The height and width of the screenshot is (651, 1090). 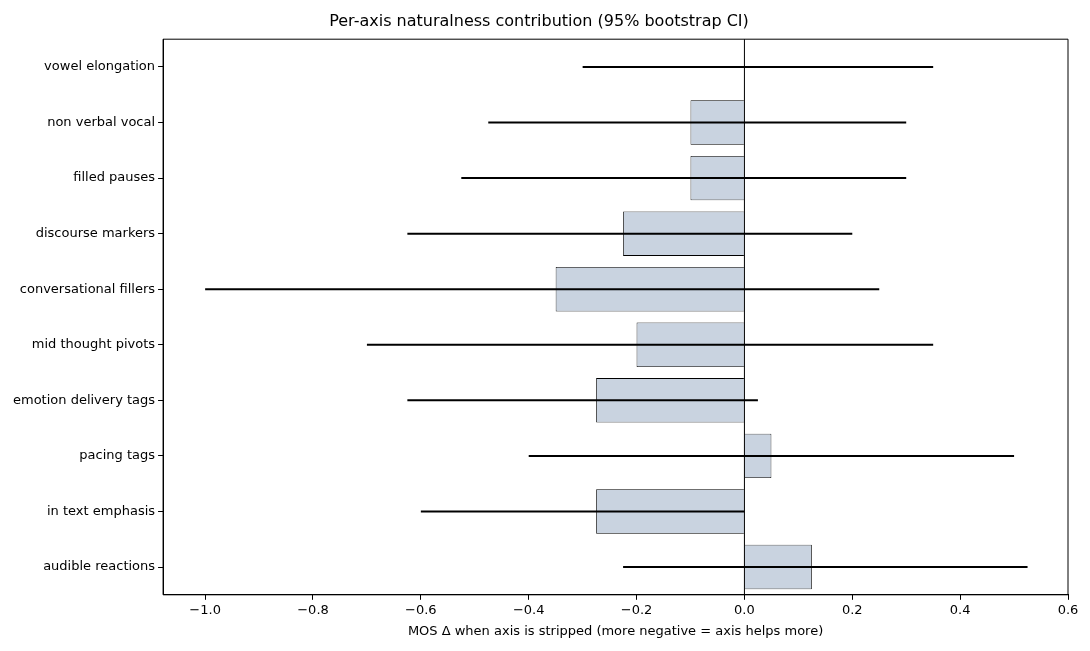 I want to click on x-tick-label: −0.4, so click(x=528, y=609).